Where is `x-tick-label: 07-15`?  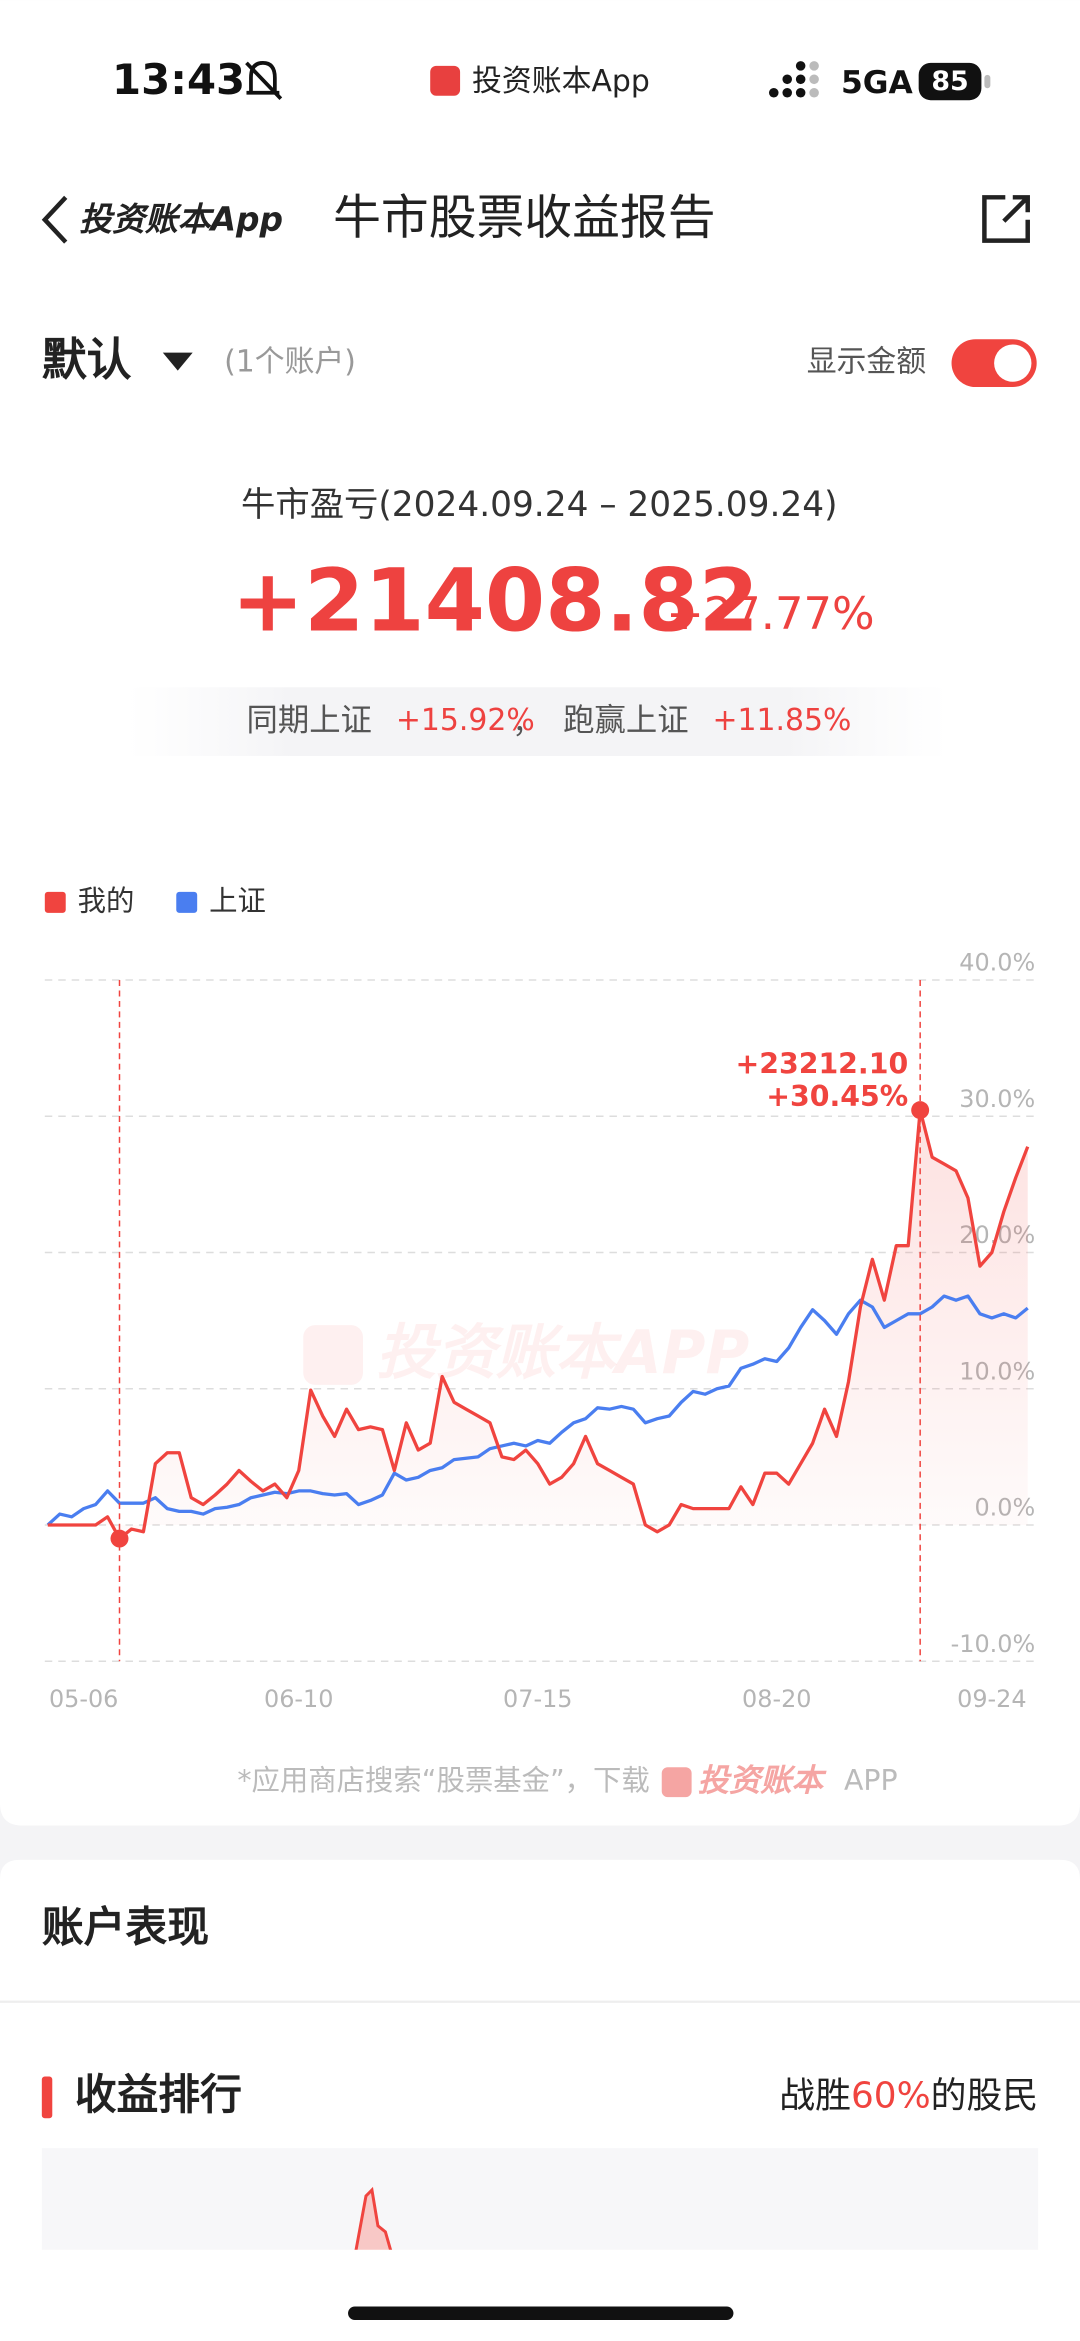
x-tick-label: 07-15 is located at coordinates (537, 1699).